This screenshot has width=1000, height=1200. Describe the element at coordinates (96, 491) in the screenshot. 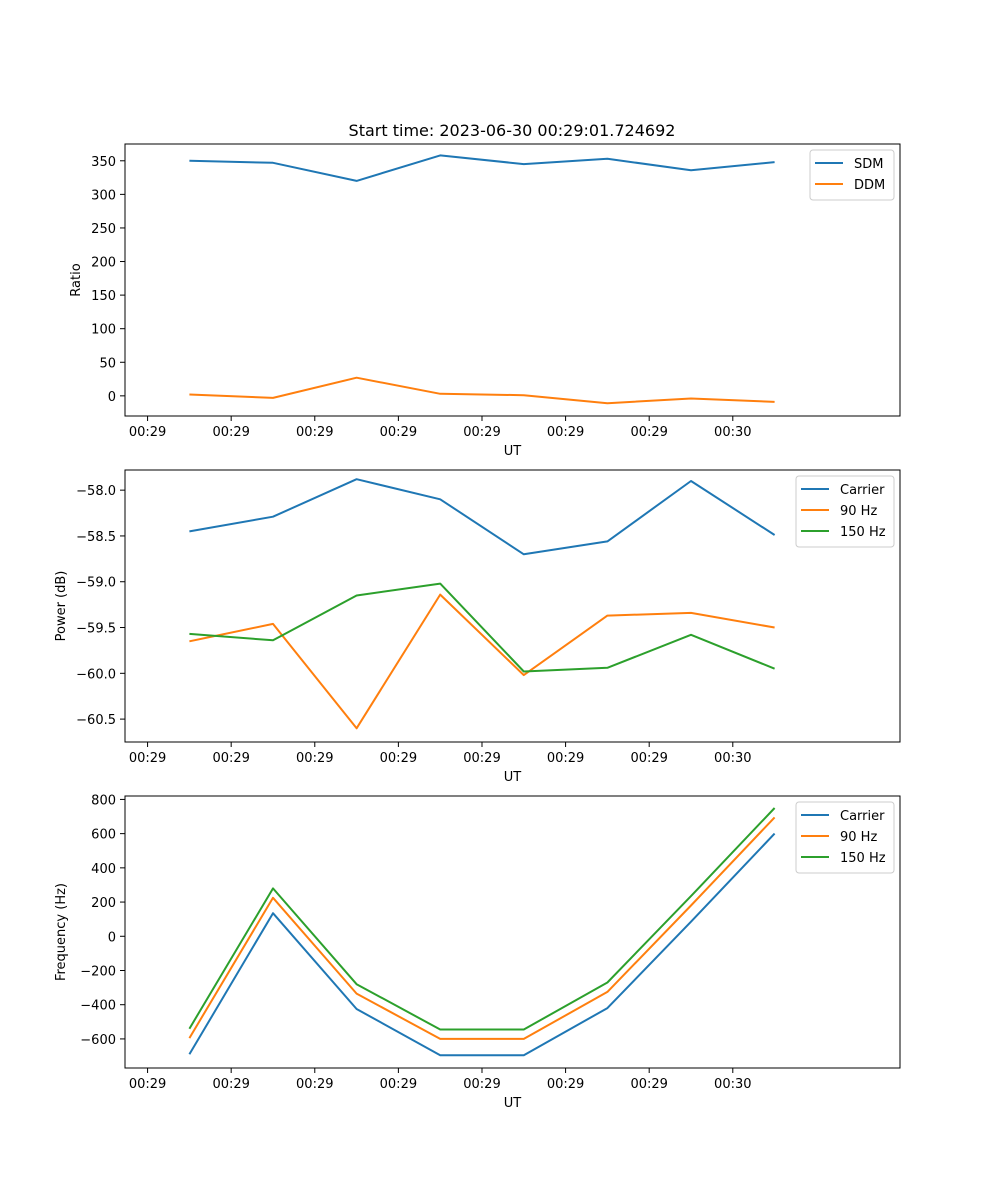

I see `y-tick-label: −58.0` at that location.